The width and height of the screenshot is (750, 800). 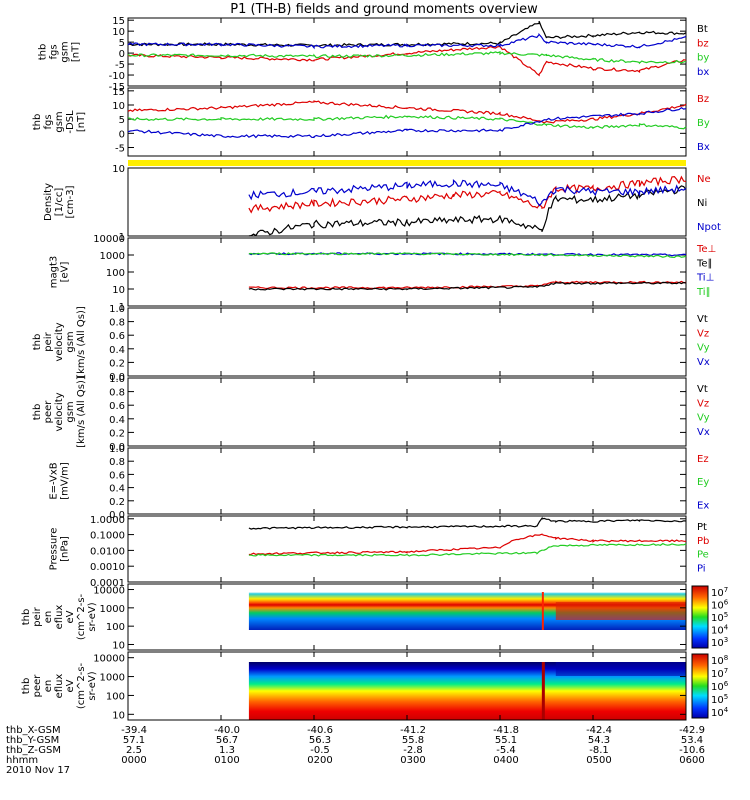 I want to click on footer-row-label: thb_Y-GSM, so click(x=32, y=740).